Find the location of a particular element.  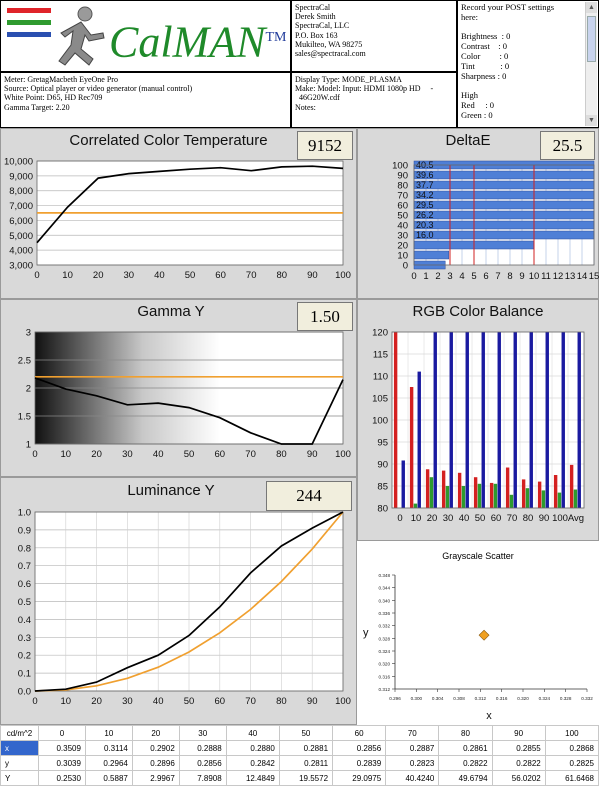

table-cell: 0.2887 is located at coordinates (412, 748).